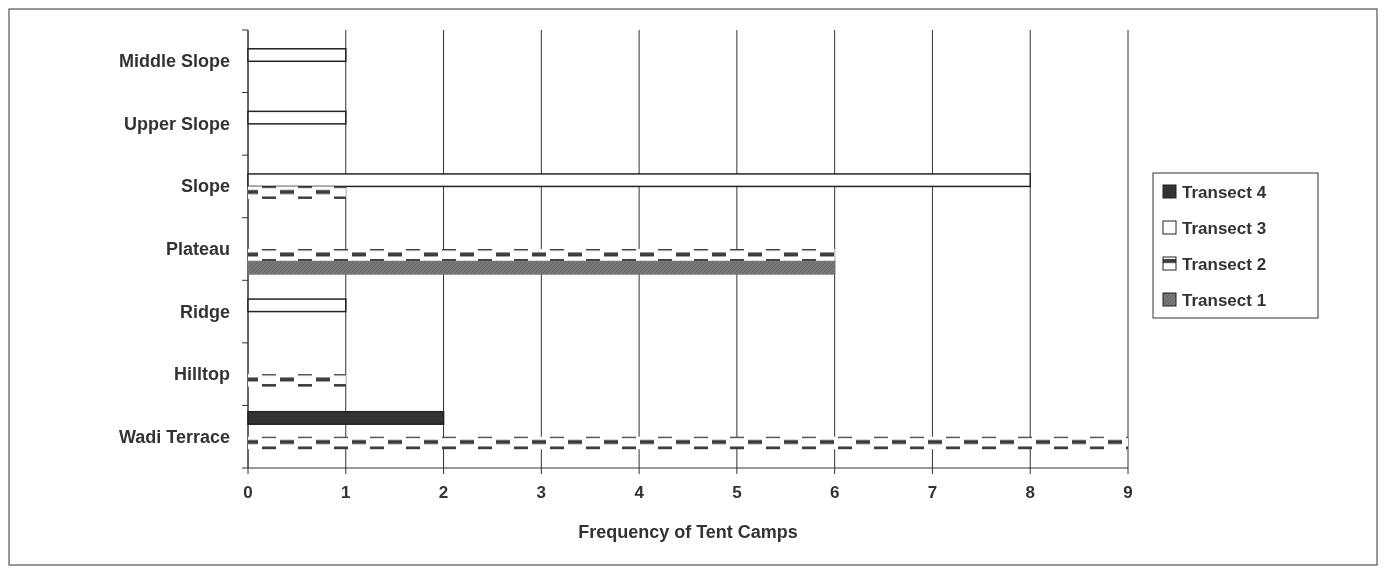 This screenshot has width=1386, height=574. I want to click on y-tick-label: Middle Slope, so click(174, 61).